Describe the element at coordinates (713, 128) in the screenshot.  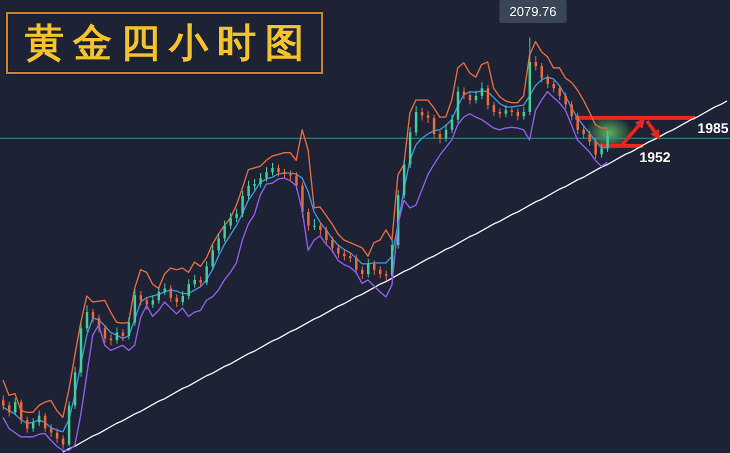
I see `ref-line-label: 1985` at that location.